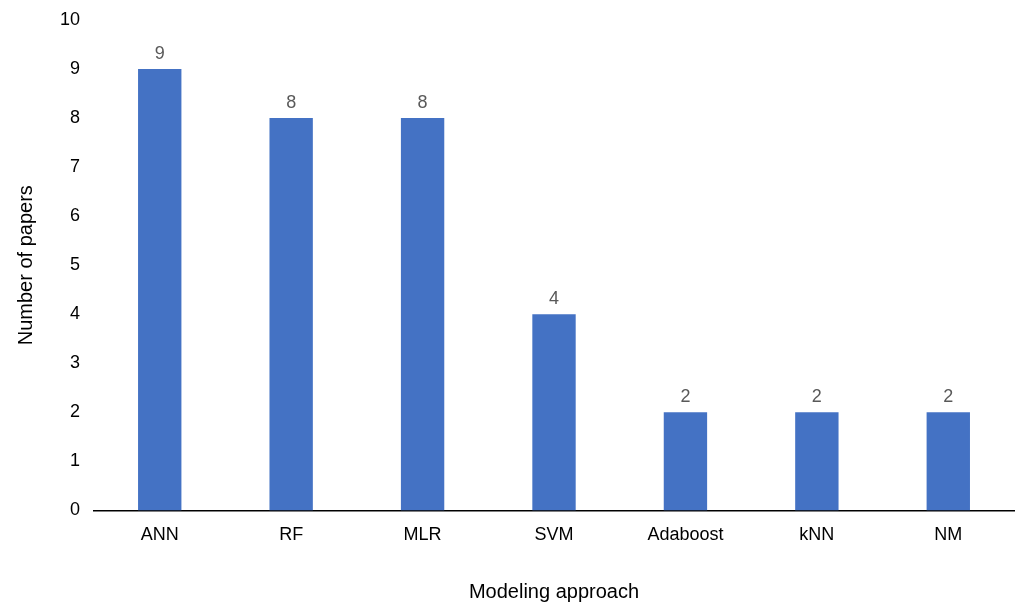 This screenshot has width=1024, height=616. What do you see at coordinates (24, 265) in the screenshot?
I see `y-axis-title: Number of papers` at bounding box center [24, 265].